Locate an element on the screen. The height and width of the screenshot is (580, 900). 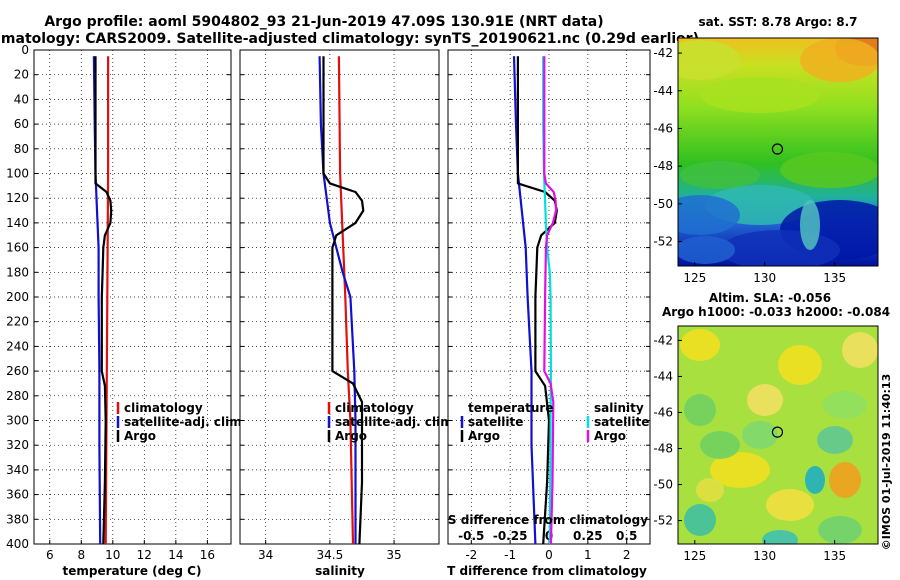
difference-legend-salinity: salinity satellite Argo is located at coordinates (617, 422).